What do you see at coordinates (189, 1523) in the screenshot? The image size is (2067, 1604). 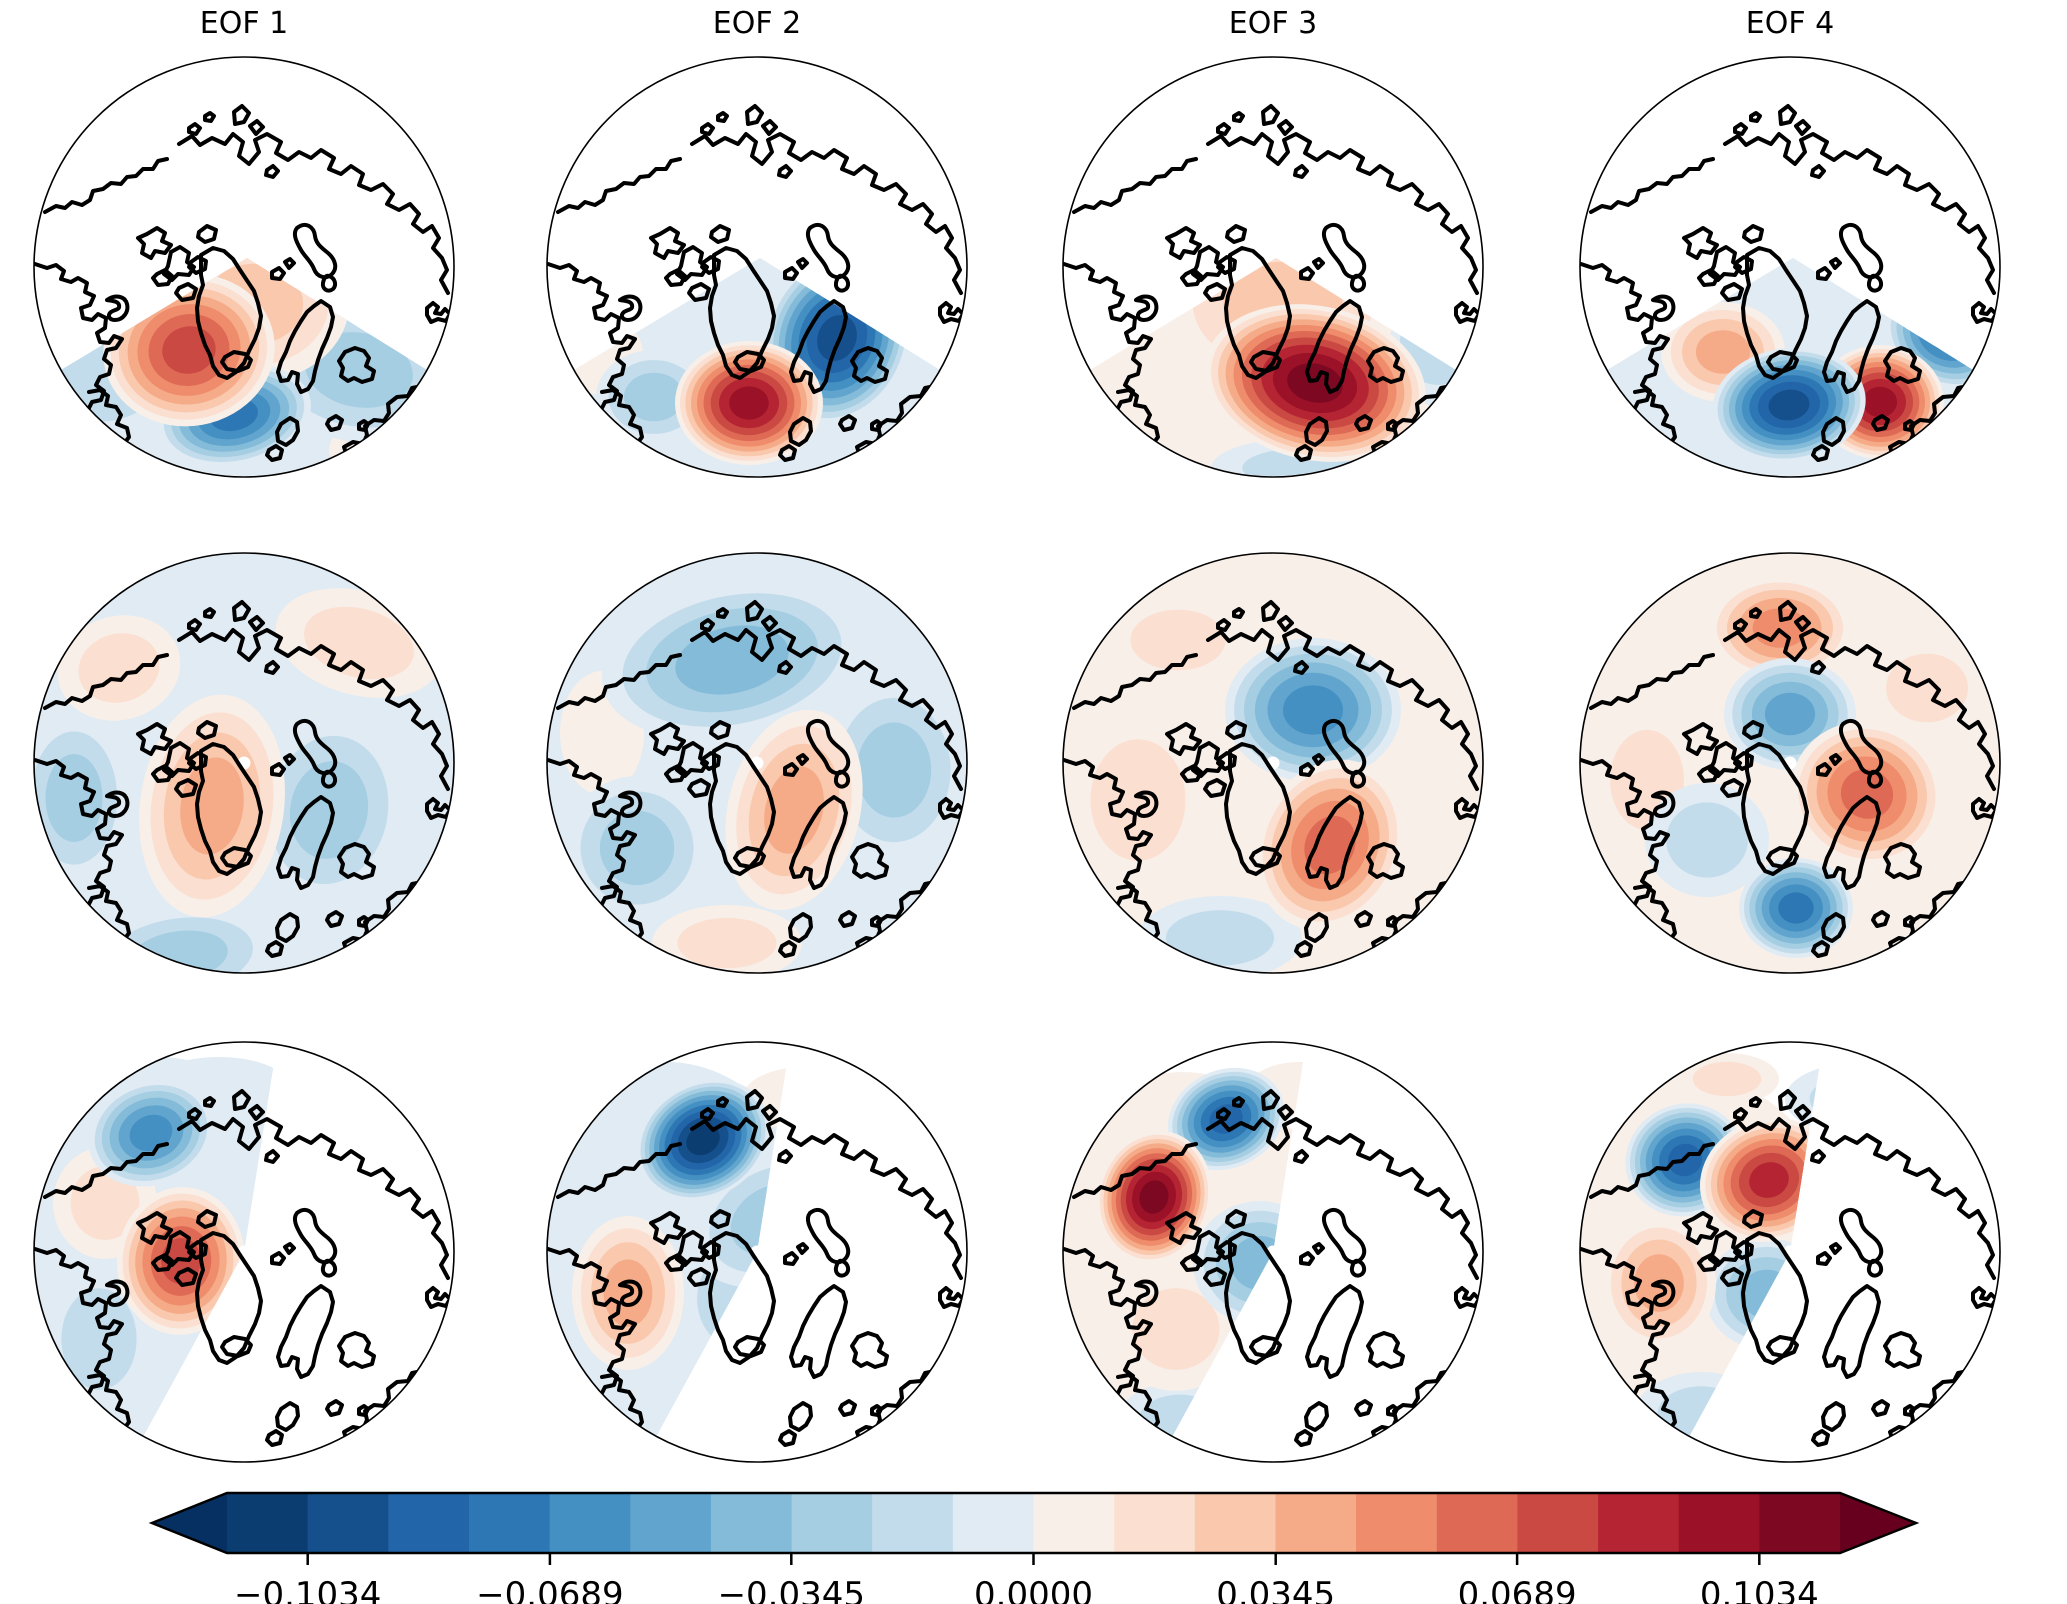 I see `colorbar-under-arrow` at bounding box center [189, 1523].